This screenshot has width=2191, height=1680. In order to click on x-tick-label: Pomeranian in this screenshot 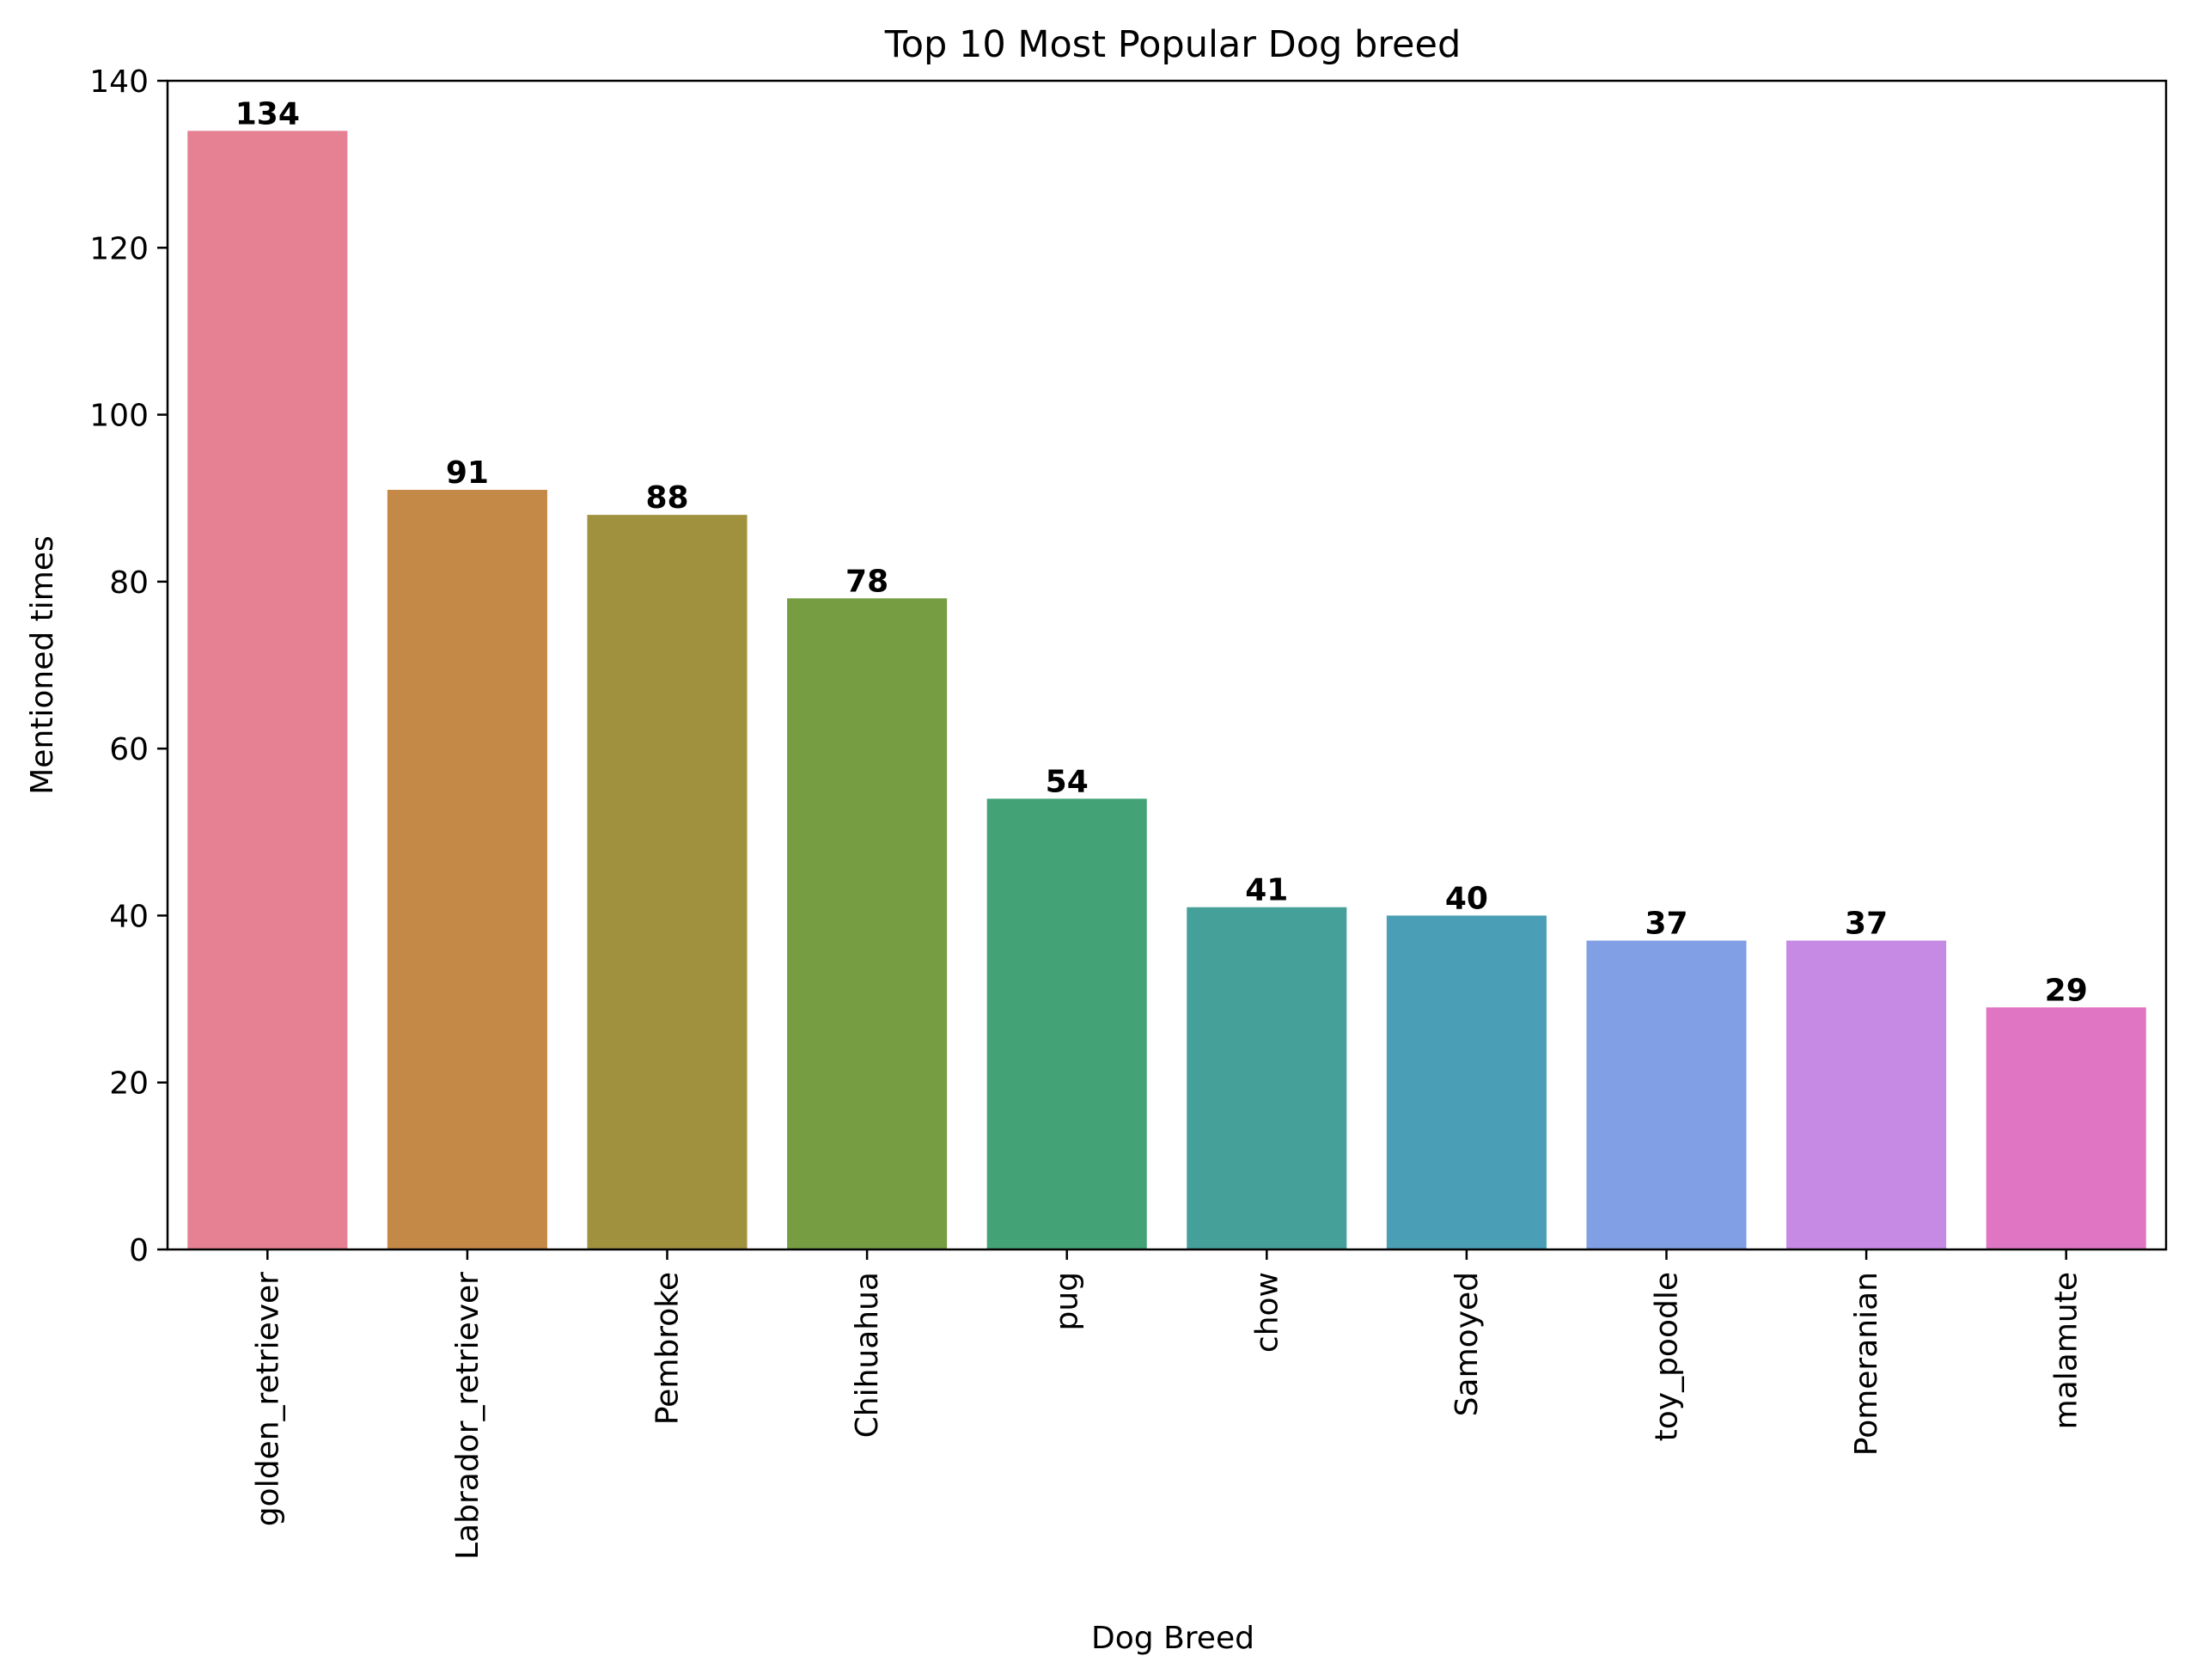, I will do `click(1867, 1364)`.